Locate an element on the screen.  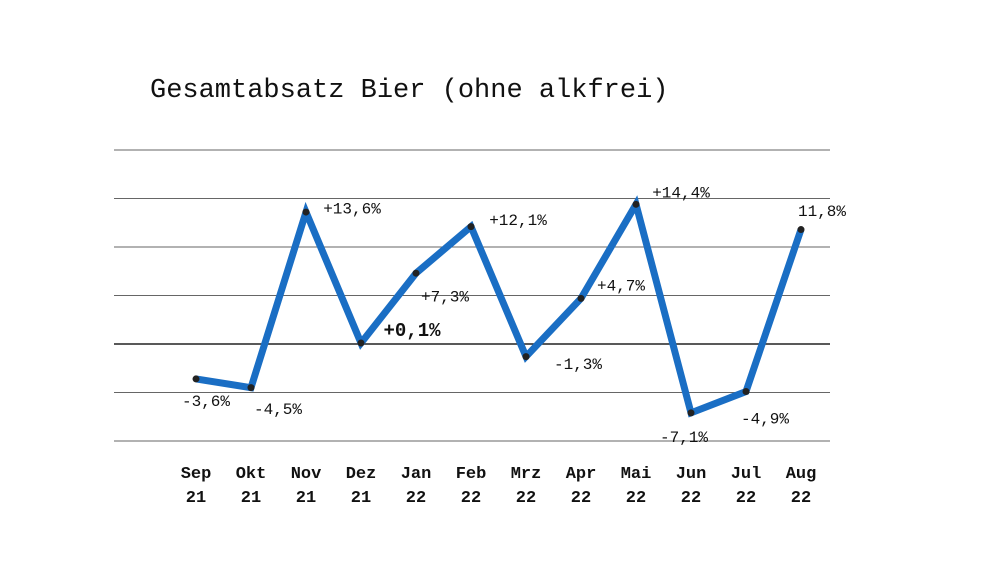
data-label: 11,8% is located at coordinates (822, 212).